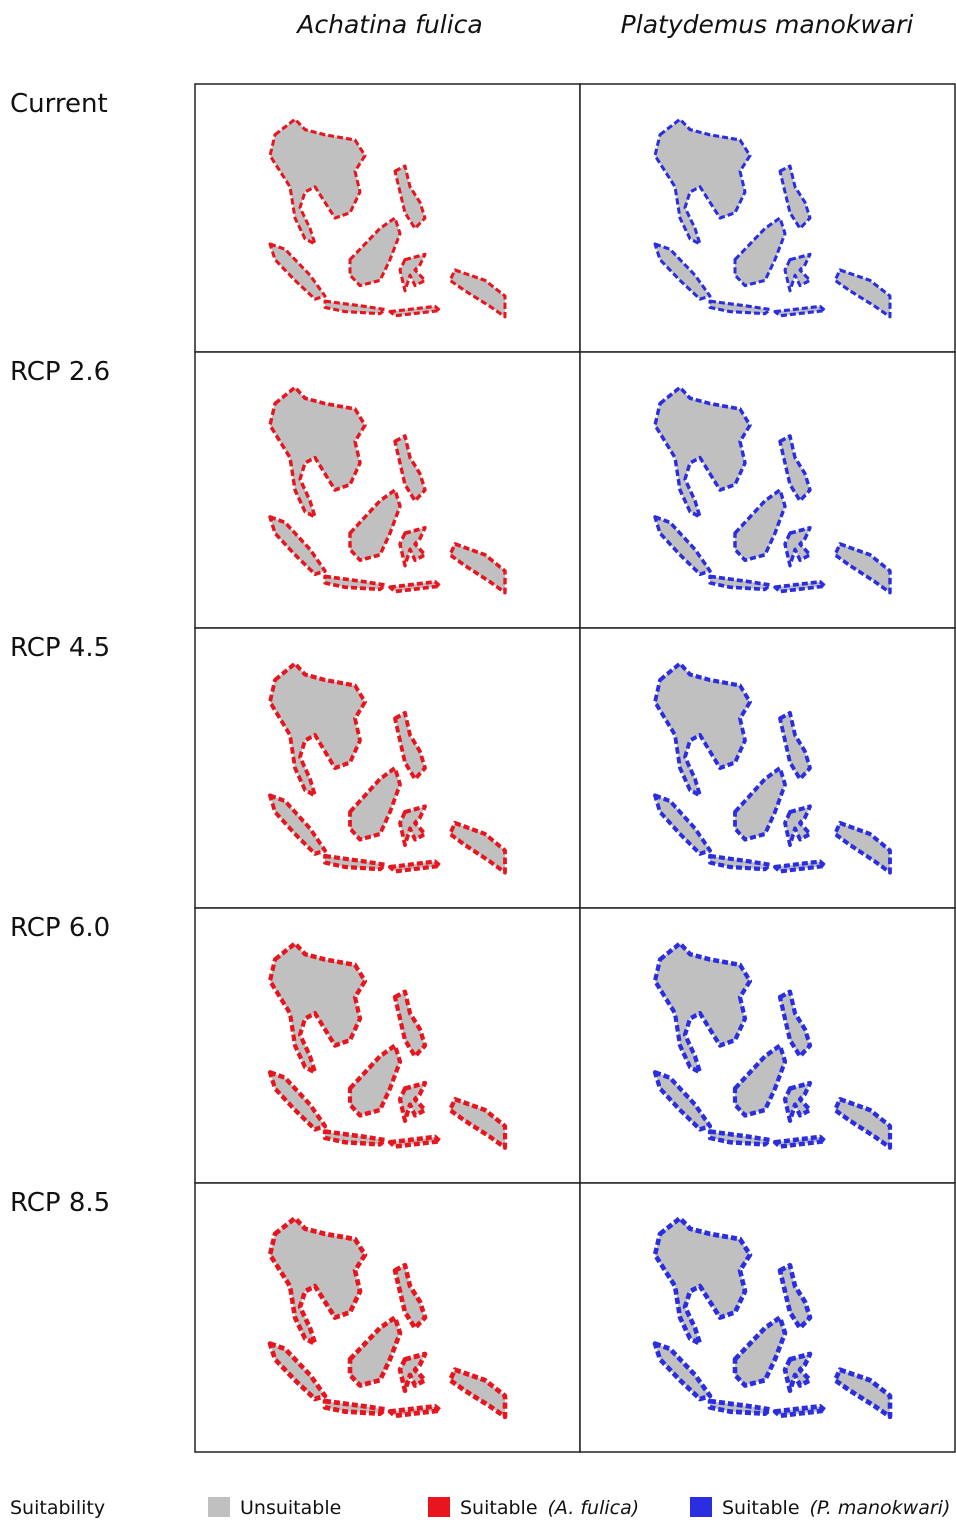  I want to click on row-label: RCP 2.6, so click(60, 372).